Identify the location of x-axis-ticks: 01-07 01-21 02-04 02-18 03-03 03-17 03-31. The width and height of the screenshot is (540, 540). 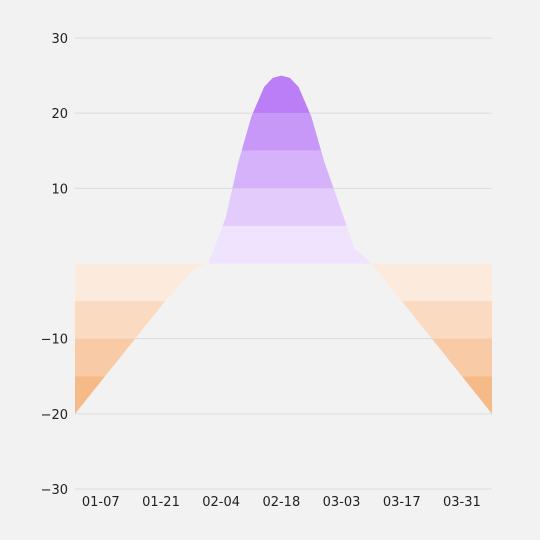
(281, 502).